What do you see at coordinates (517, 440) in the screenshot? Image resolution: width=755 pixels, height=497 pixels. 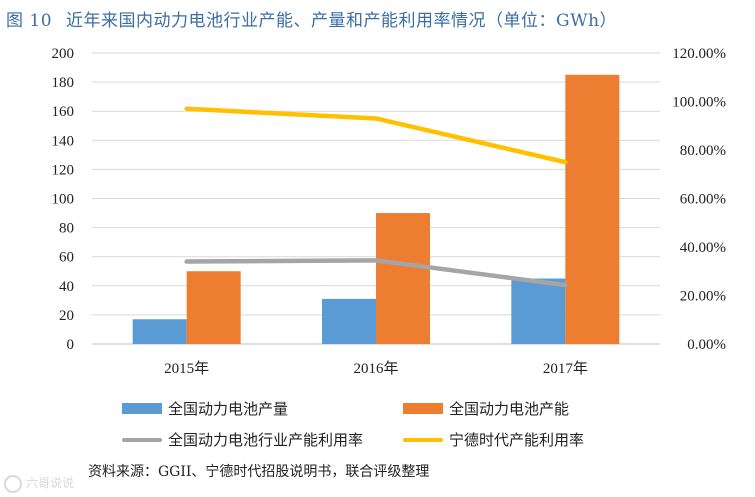 I see `legend-label-catl-utilization: 宁德时代产能利用率` at bounding box center [517, 440].